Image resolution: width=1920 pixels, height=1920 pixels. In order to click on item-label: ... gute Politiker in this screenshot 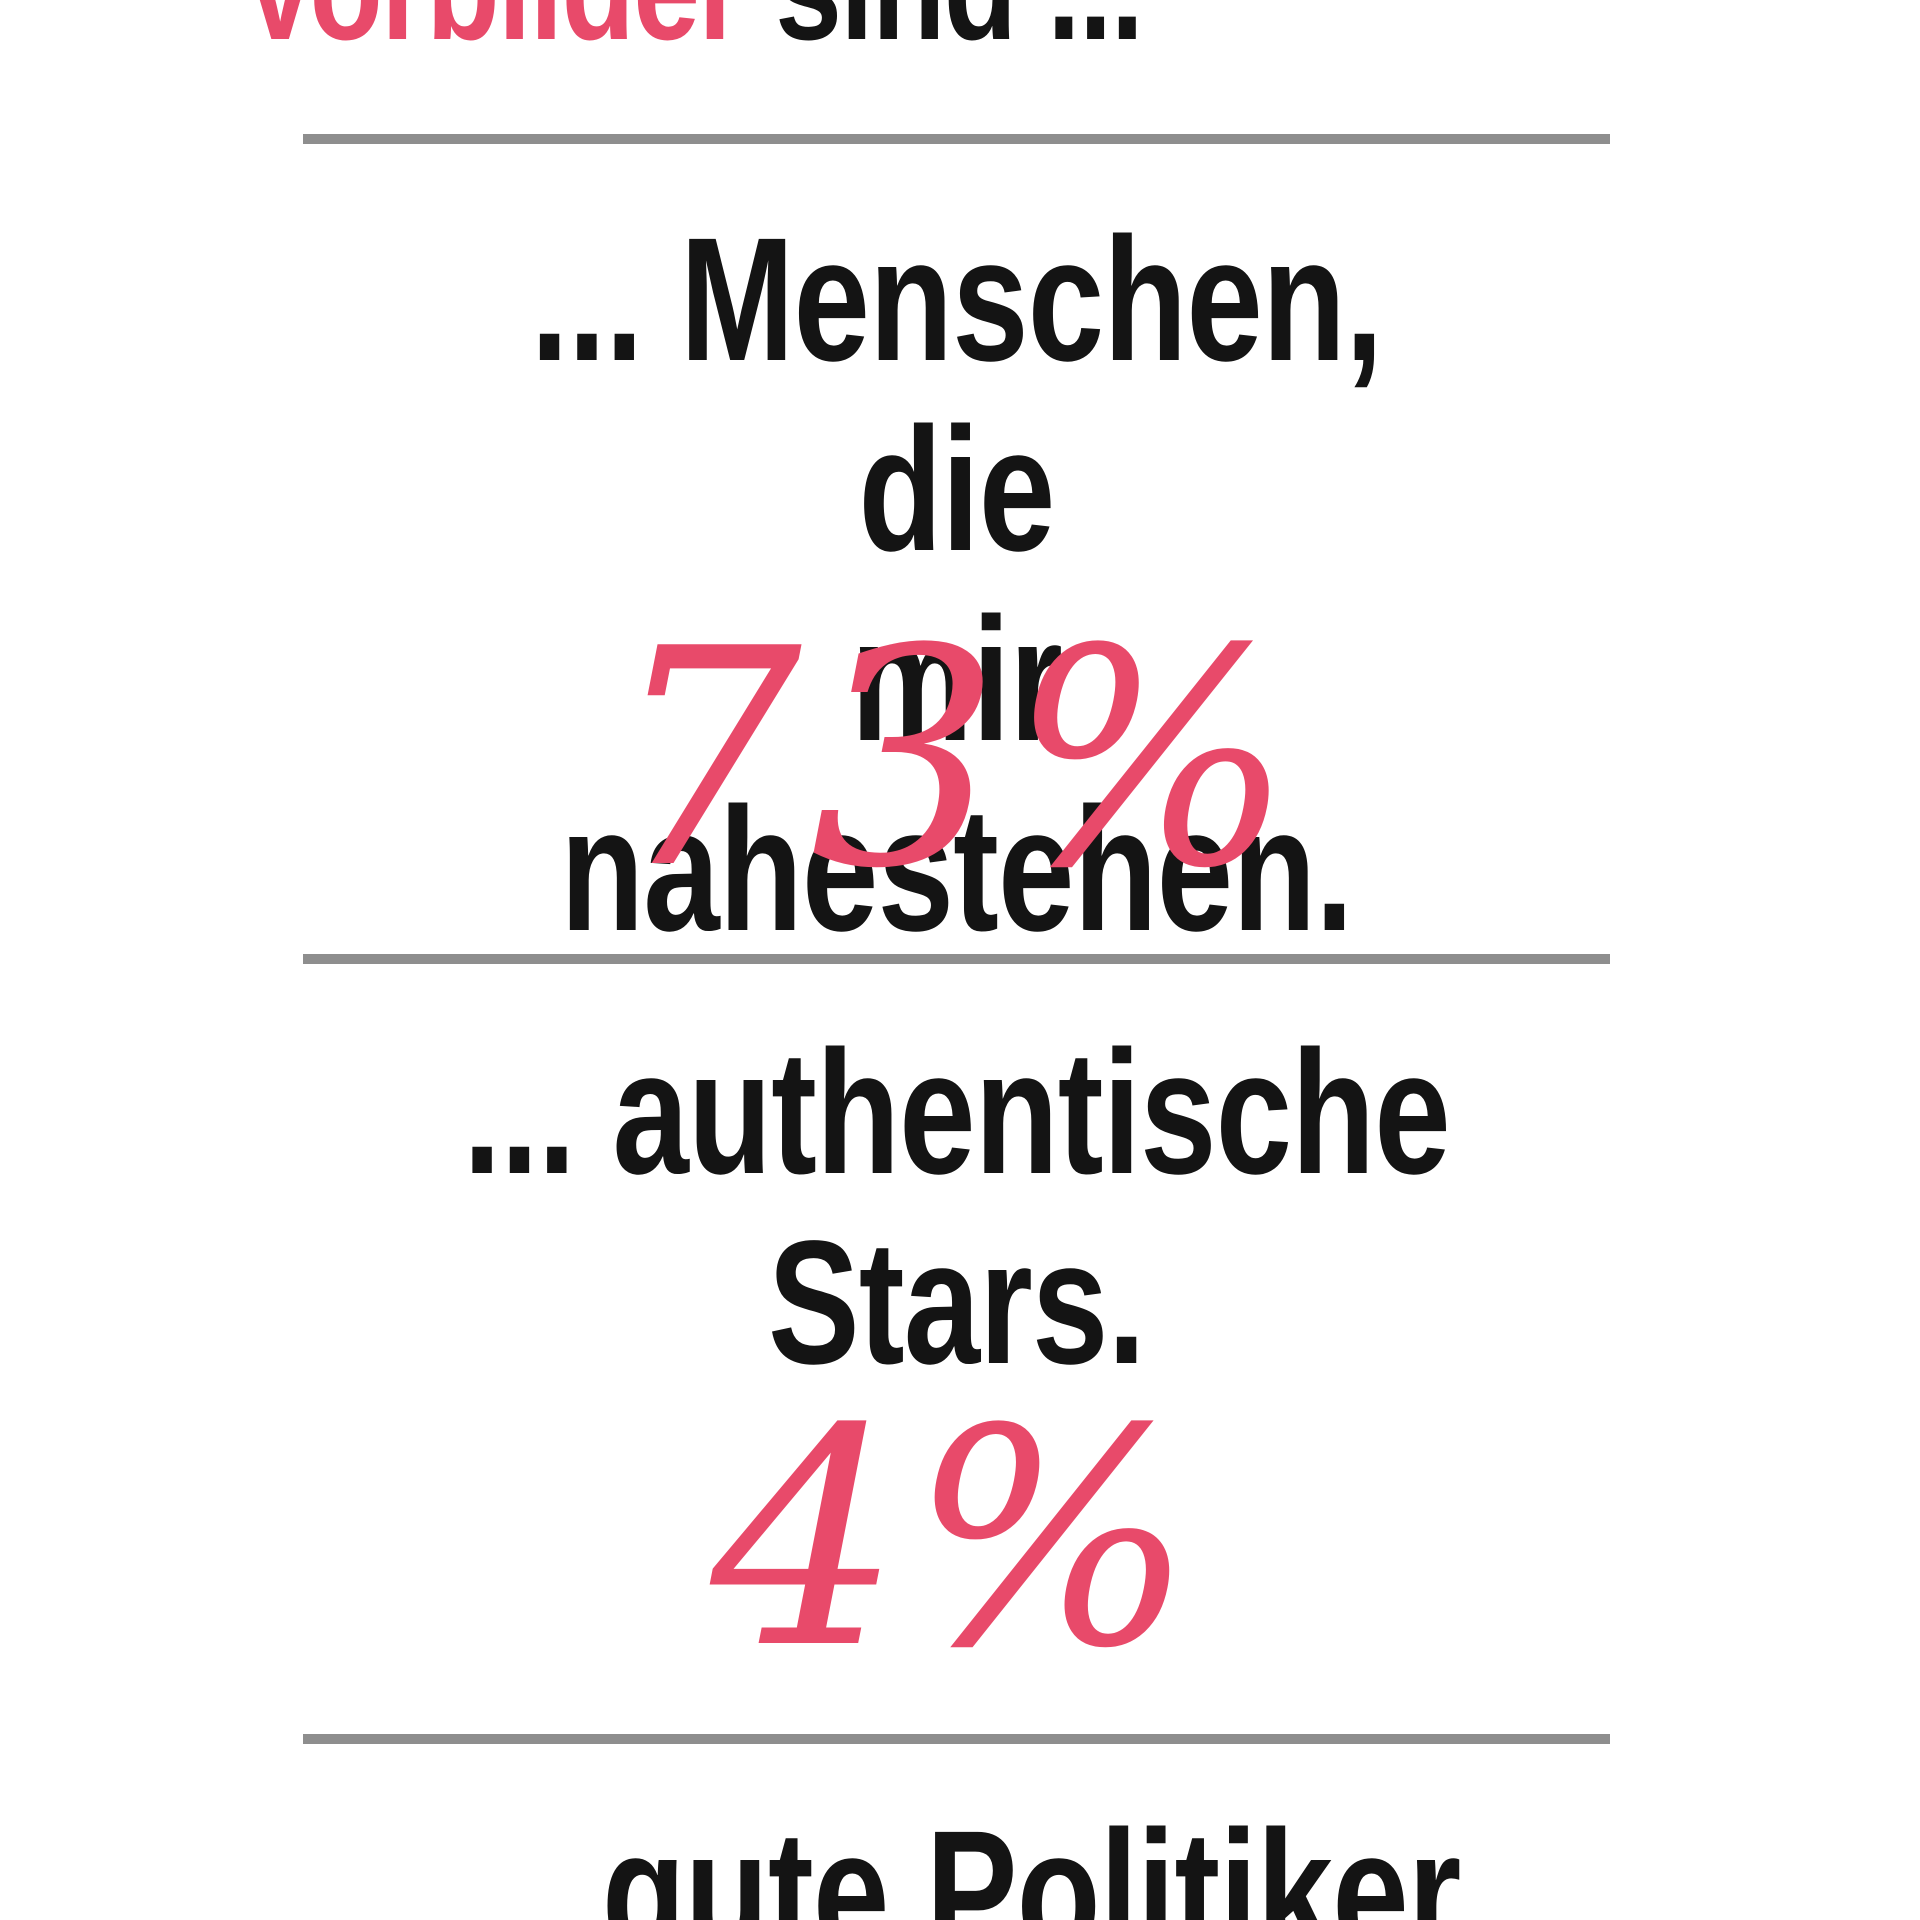, I will do `click(956, 1859)`.